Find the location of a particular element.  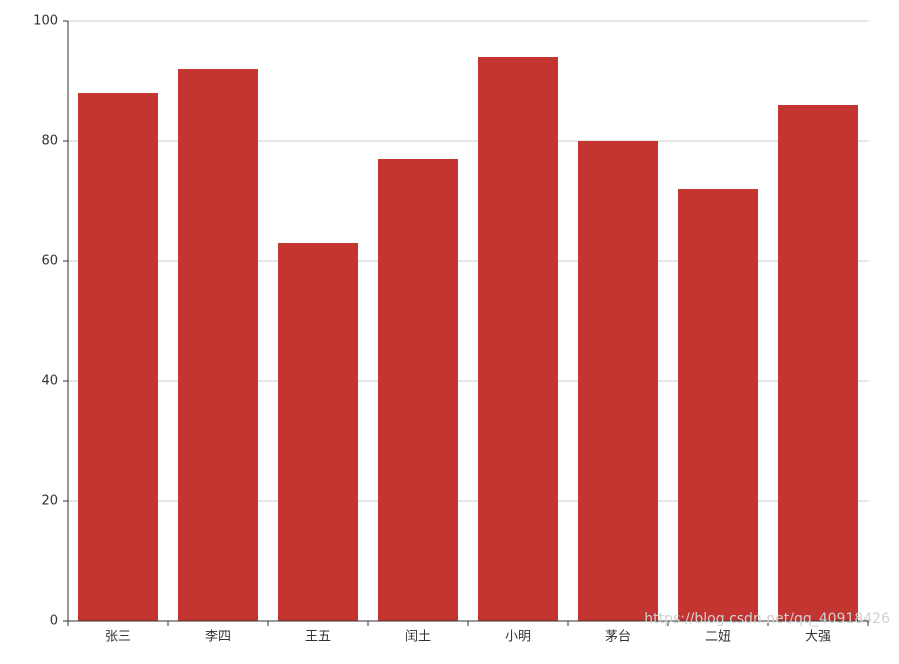

x-tick-label: 李四 is located at coordinates (218, 637).